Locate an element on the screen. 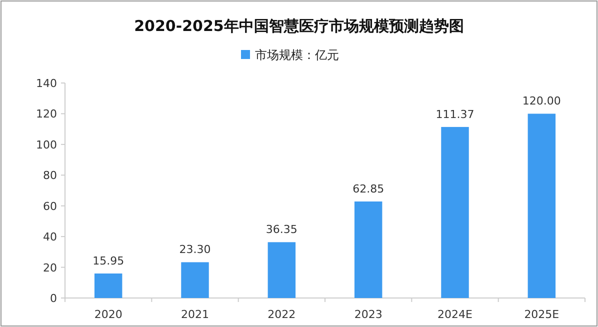 This screenshot has width=598, height=327. data-label: 111.37 is located at coordinates (455, 114).